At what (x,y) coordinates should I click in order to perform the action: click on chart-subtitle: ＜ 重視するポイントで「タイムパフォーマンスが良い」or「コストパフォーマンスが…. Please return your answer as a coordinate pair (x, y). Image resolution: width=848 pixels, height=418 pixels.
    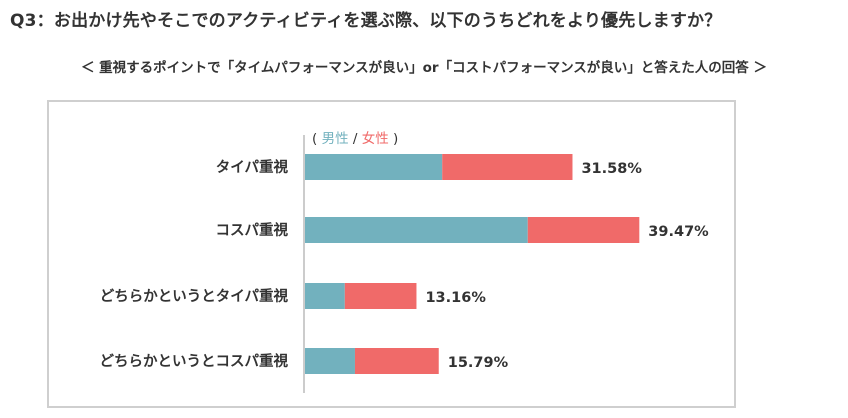
    Looking at the image, I should click on (424, 68).